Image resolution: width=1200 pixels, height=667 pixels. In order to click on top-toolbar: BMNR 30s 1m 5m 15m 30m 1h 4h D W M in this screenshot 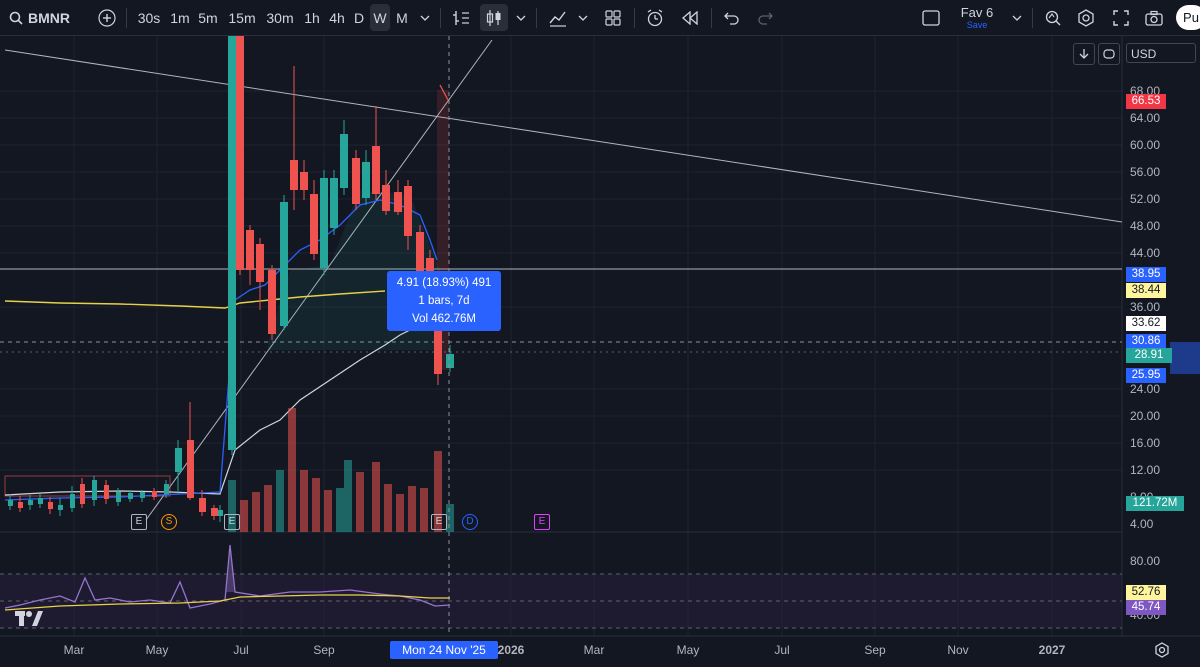, I will do `click(600, 18)`.